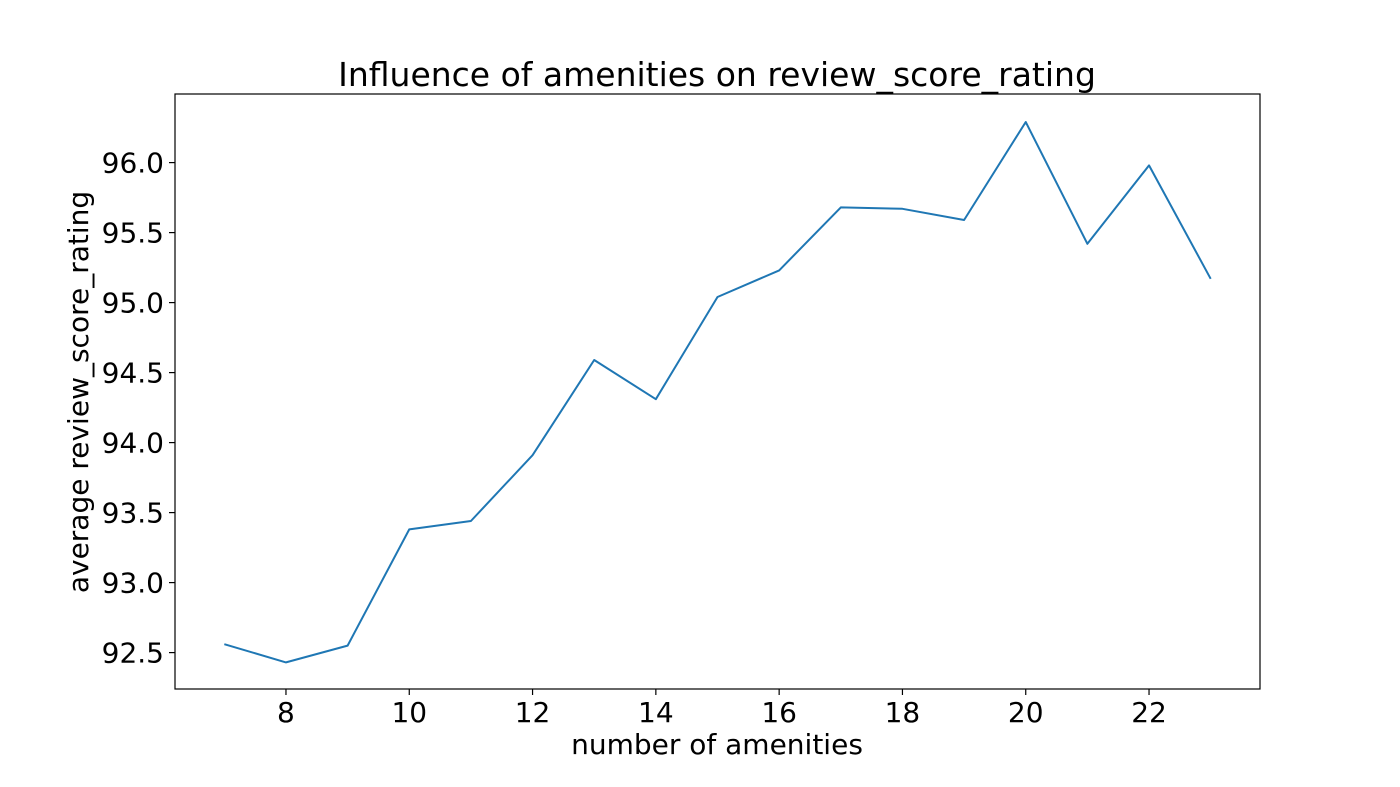  Describe the element at coordinates (133, 373) in the screenshot. I see `y-tick-label: 94.5` at that location.